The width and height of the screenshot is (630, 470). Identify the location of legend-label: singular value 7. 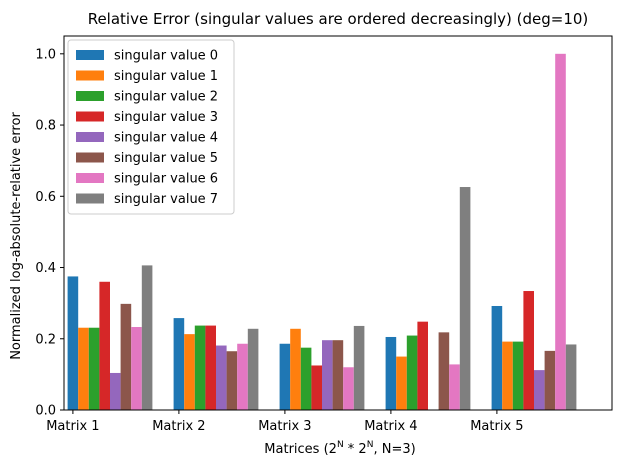
(166, 199).